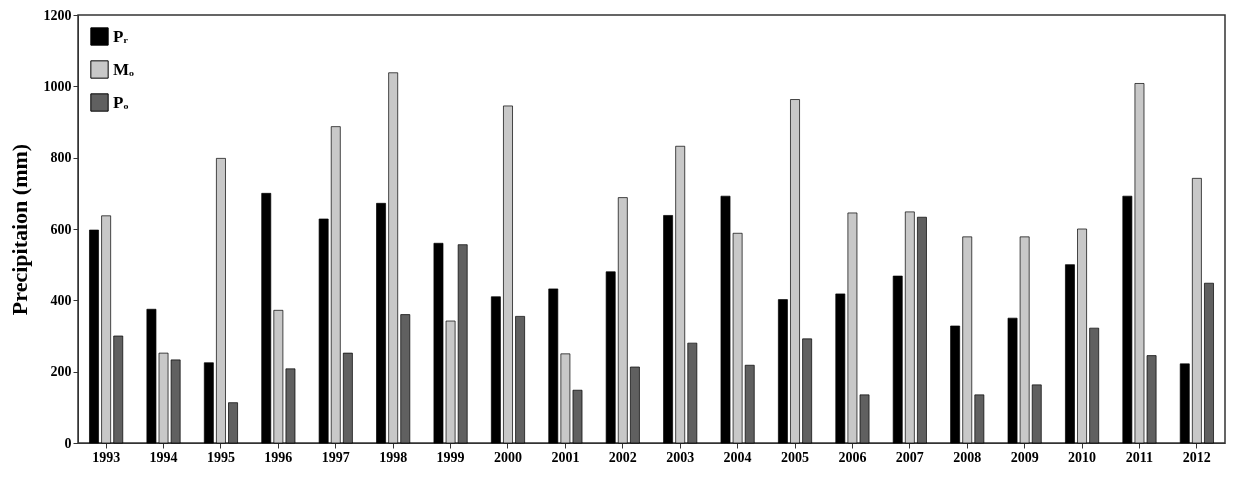 The image size is (1255, 483). What do you see at coordinates (565, 457) in the screenshot?
I see `x-tick-label: 2001` at bounding box center [565, 457].